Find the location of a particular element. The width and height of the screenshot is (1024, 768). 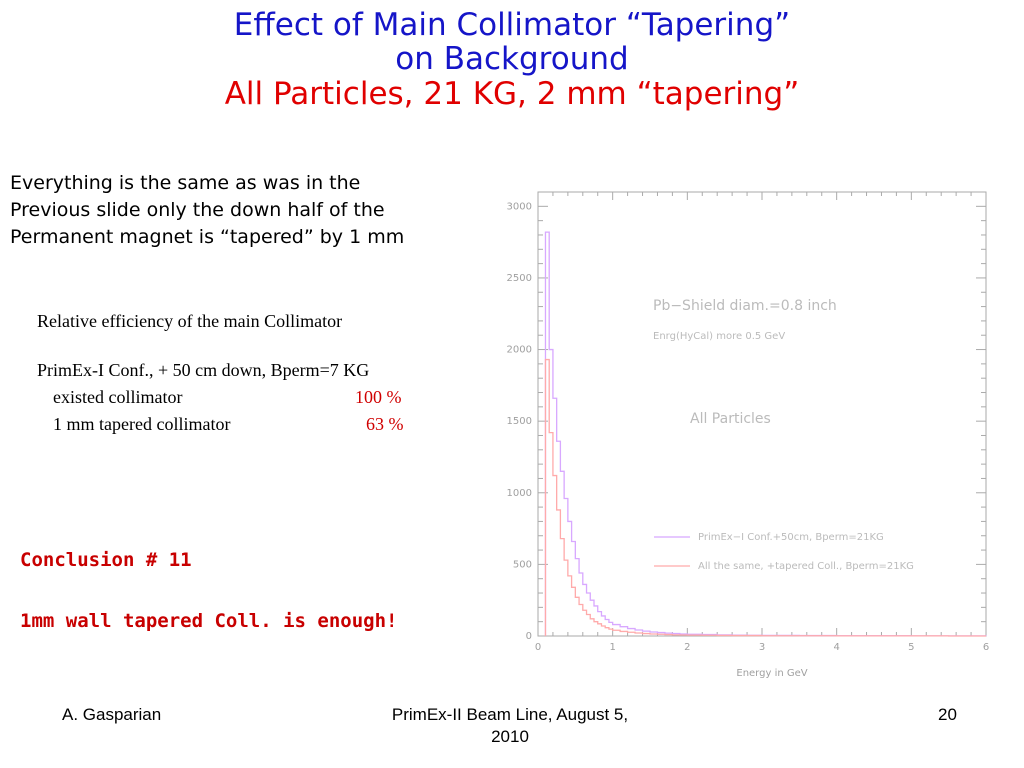

x-tick-label: 1 is located at coordinates (612, 647).